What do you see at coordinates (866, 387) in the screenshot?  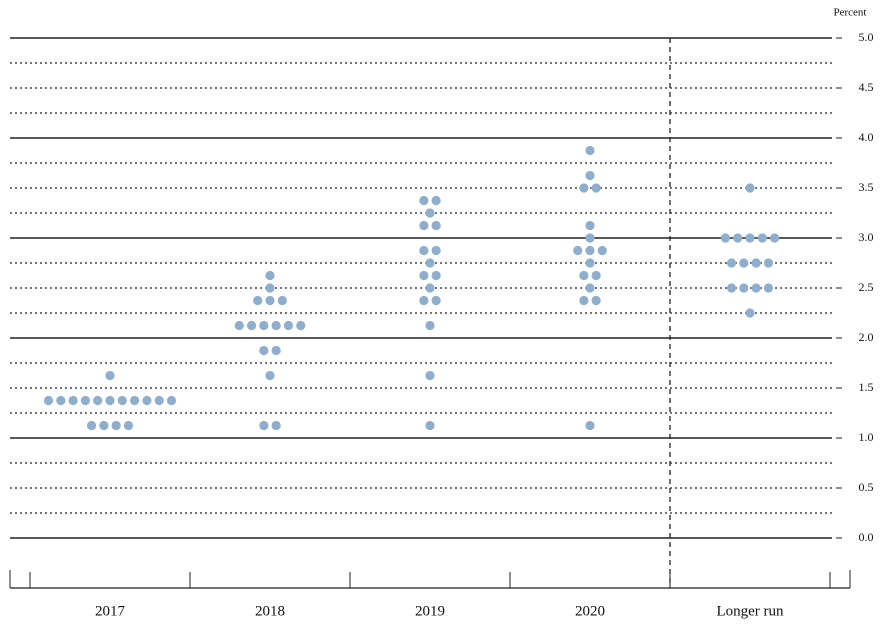 I see `y-tick-label: 1.5` at bounding box center [866, 387].